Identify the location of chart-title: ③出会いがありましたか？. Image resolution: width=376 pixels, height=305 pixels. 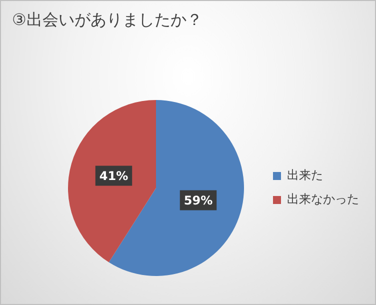
(107, 20).